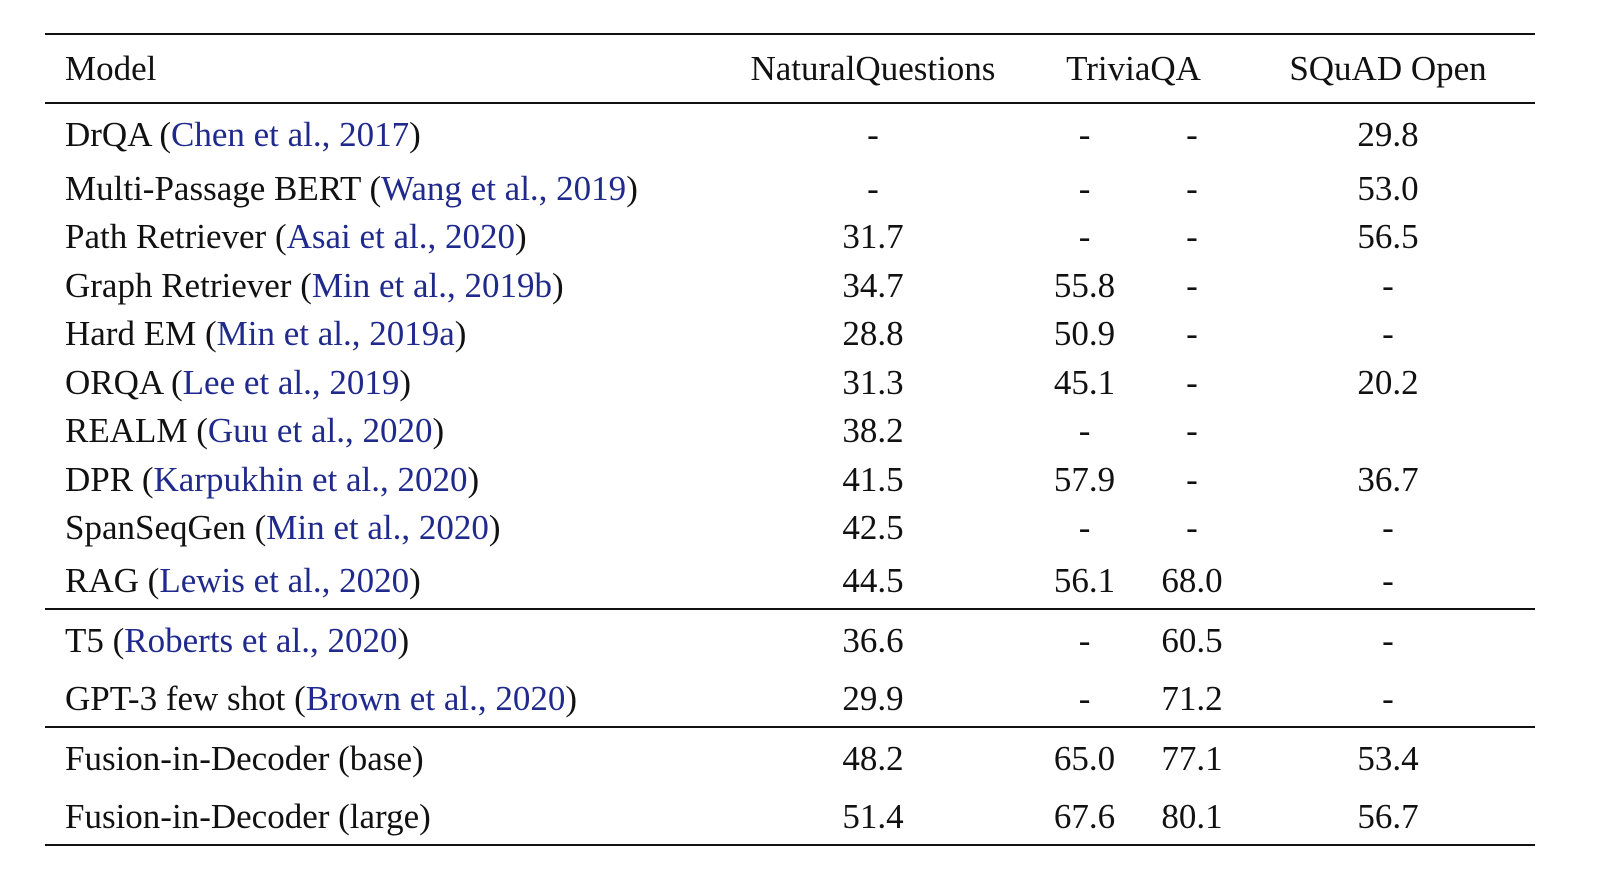  What do you see at coordinates (873, 382) in the screenshot?
I see `natural-questions-score: 31.3` at bounding box center [873, 382].